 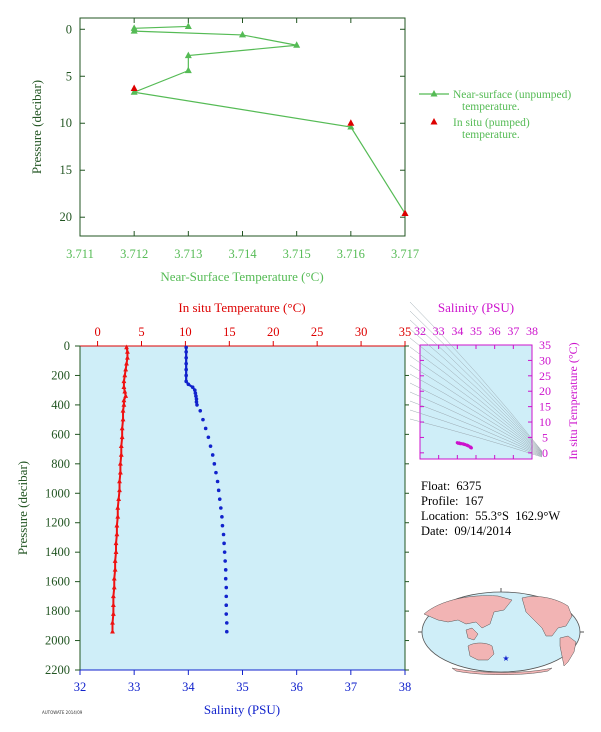 What do you see at coordinates (573, 400) in the screenshot?
I see `ts-temperature-axis-label: In situ Temperature (°C)` at bounding box center [573, 400].